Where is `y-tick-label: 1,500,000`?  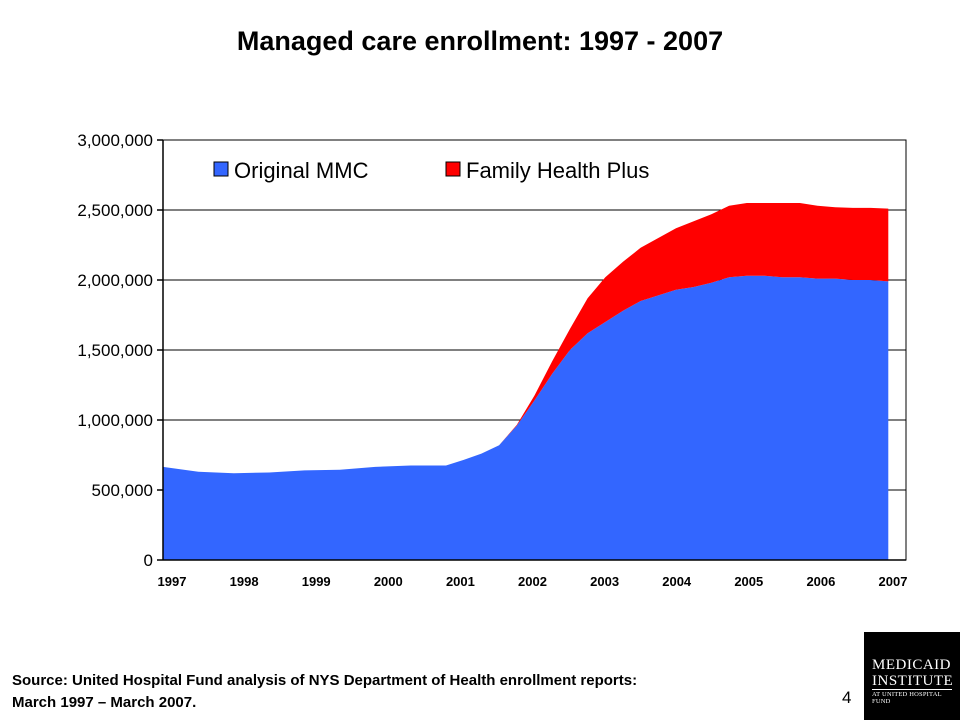 y-tick-label: 1,500,000 is located at coordinates (115, 350).